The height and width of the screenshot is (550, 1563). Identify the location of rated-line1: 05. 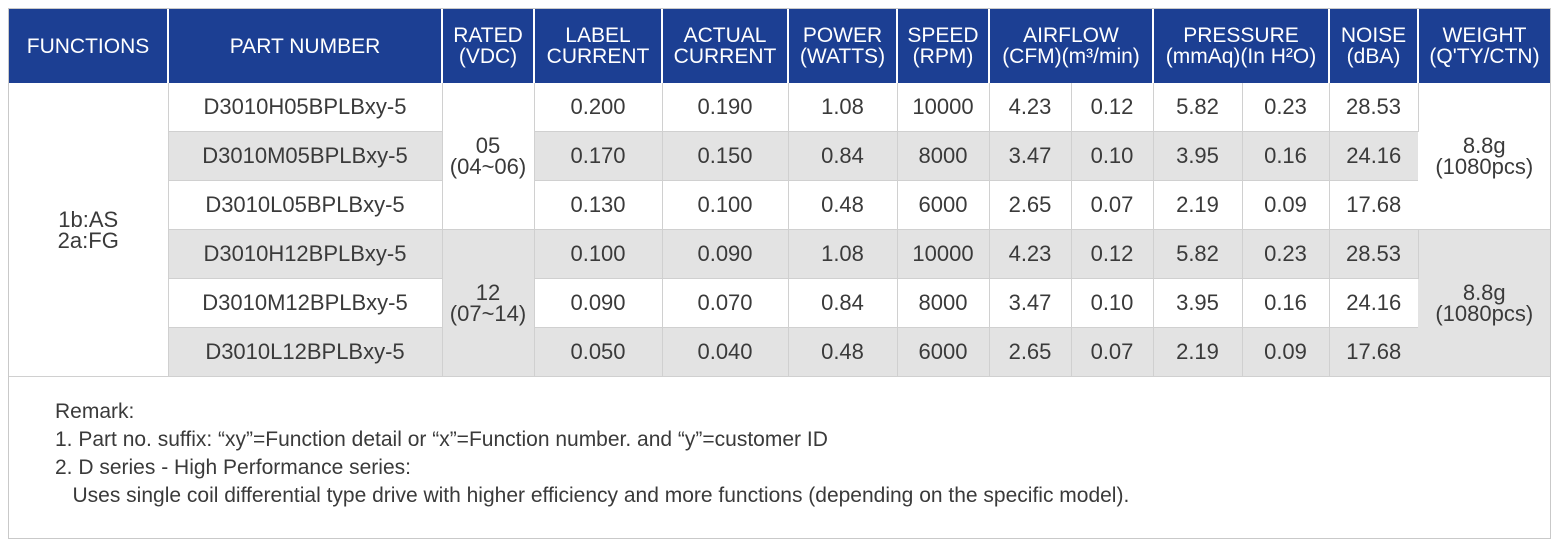
(488, 145).